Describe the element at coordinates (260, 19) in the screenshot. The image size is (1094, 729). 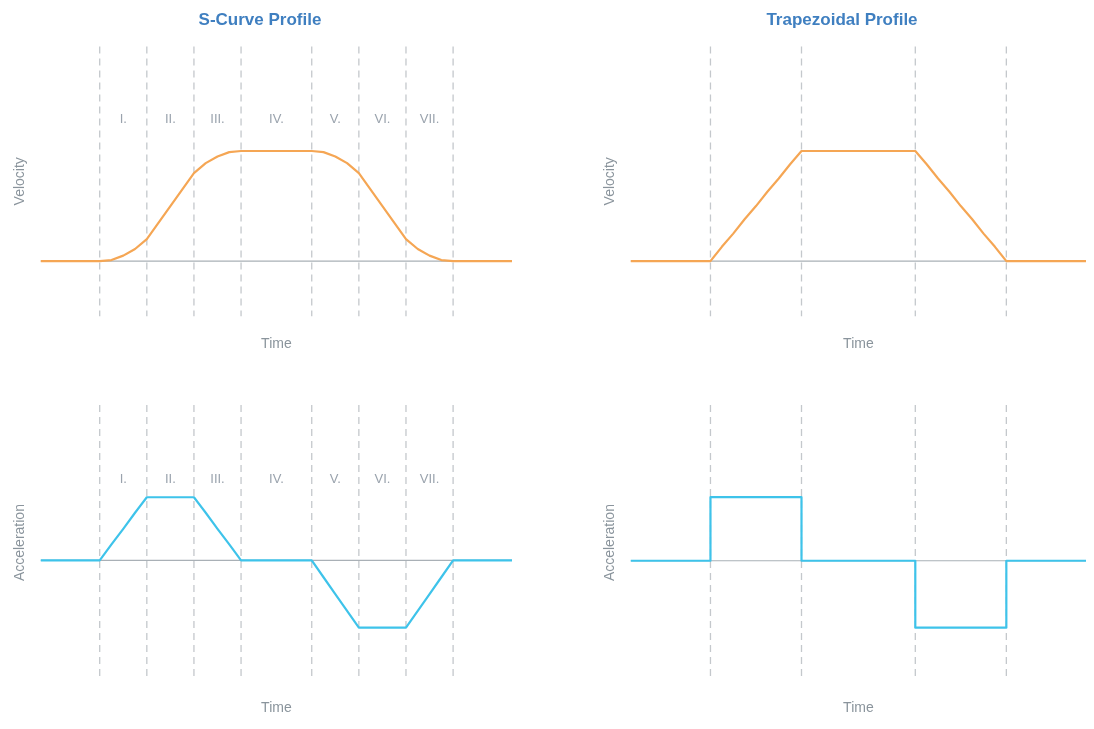
I see `chart-title: S-Curve Profile` at that location.